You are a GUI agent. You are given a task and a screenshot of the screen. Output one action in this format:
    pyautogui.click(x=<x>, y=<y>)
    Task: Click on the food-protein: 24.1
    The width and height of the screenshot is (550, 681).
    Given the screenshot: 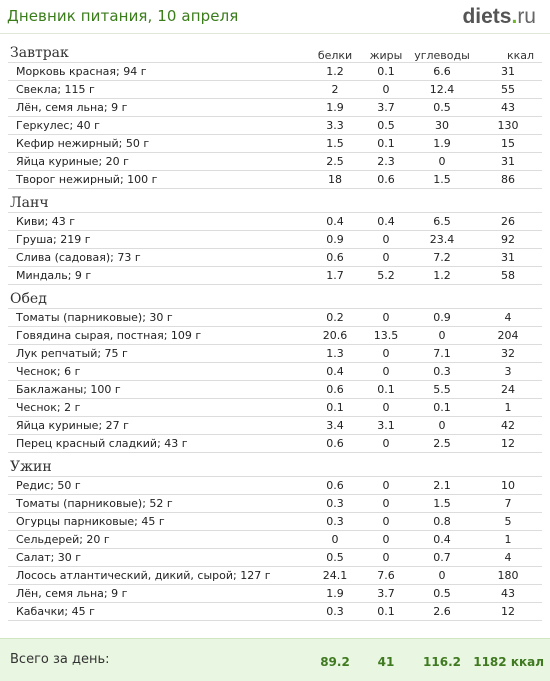 What is the action you would take?
    pyautogui.click(x=335, y=575)
    